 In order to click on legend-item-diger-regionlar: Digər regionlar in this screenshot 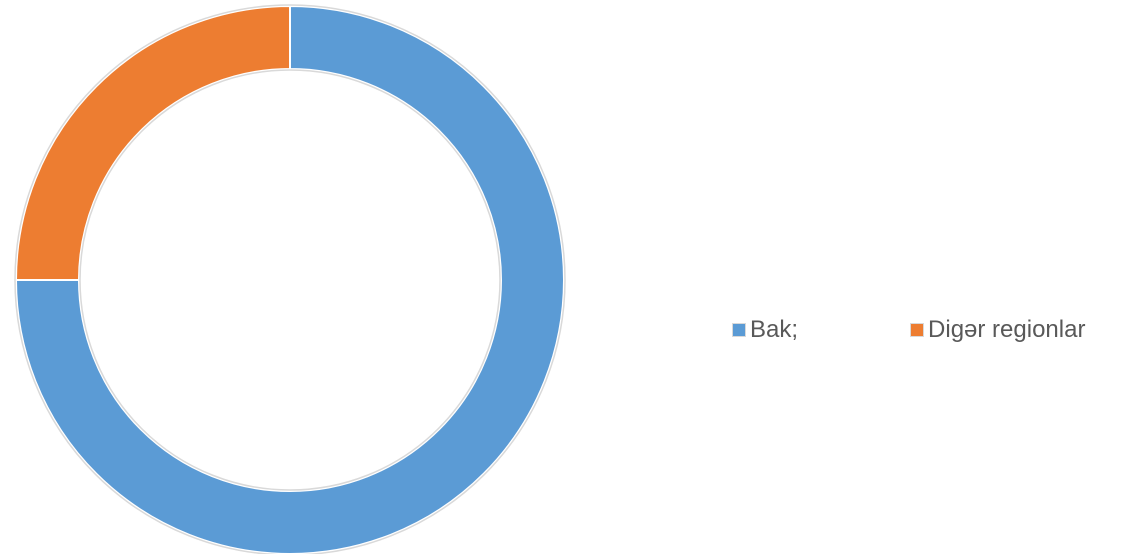, I will do `click(997, 330)`.